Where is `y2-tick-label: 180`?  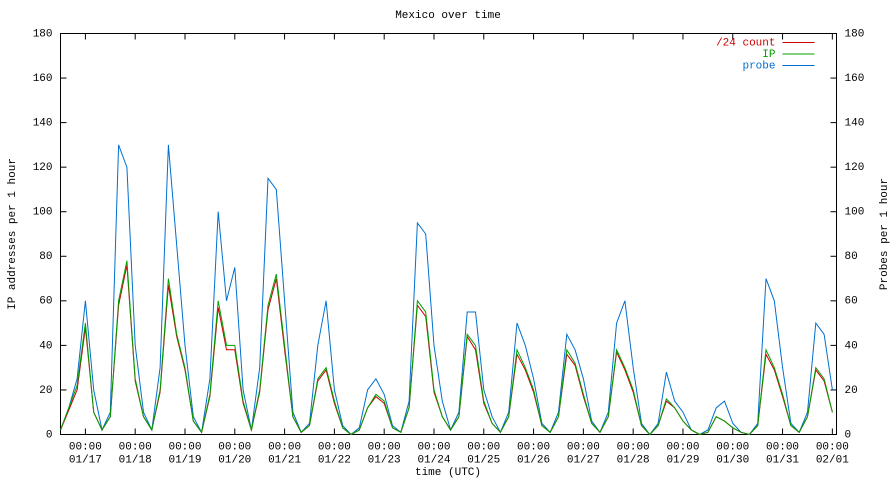 y2-tick-label: 180 is located at coordinates (855, 34).